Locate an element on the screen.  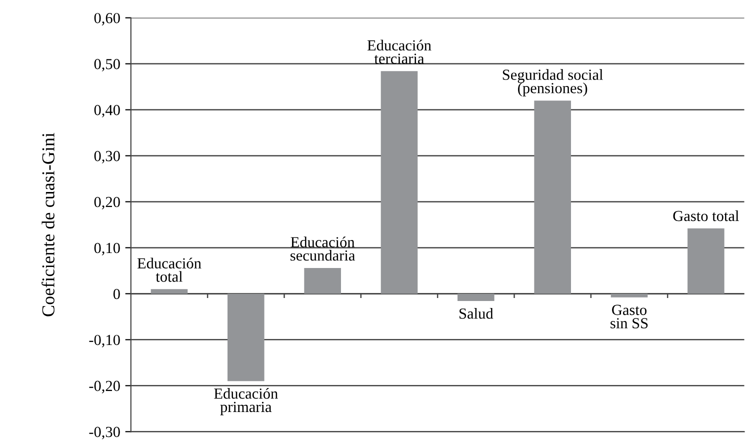
x-tick-label: Educación terciaria is located at coordinates (399, 52).